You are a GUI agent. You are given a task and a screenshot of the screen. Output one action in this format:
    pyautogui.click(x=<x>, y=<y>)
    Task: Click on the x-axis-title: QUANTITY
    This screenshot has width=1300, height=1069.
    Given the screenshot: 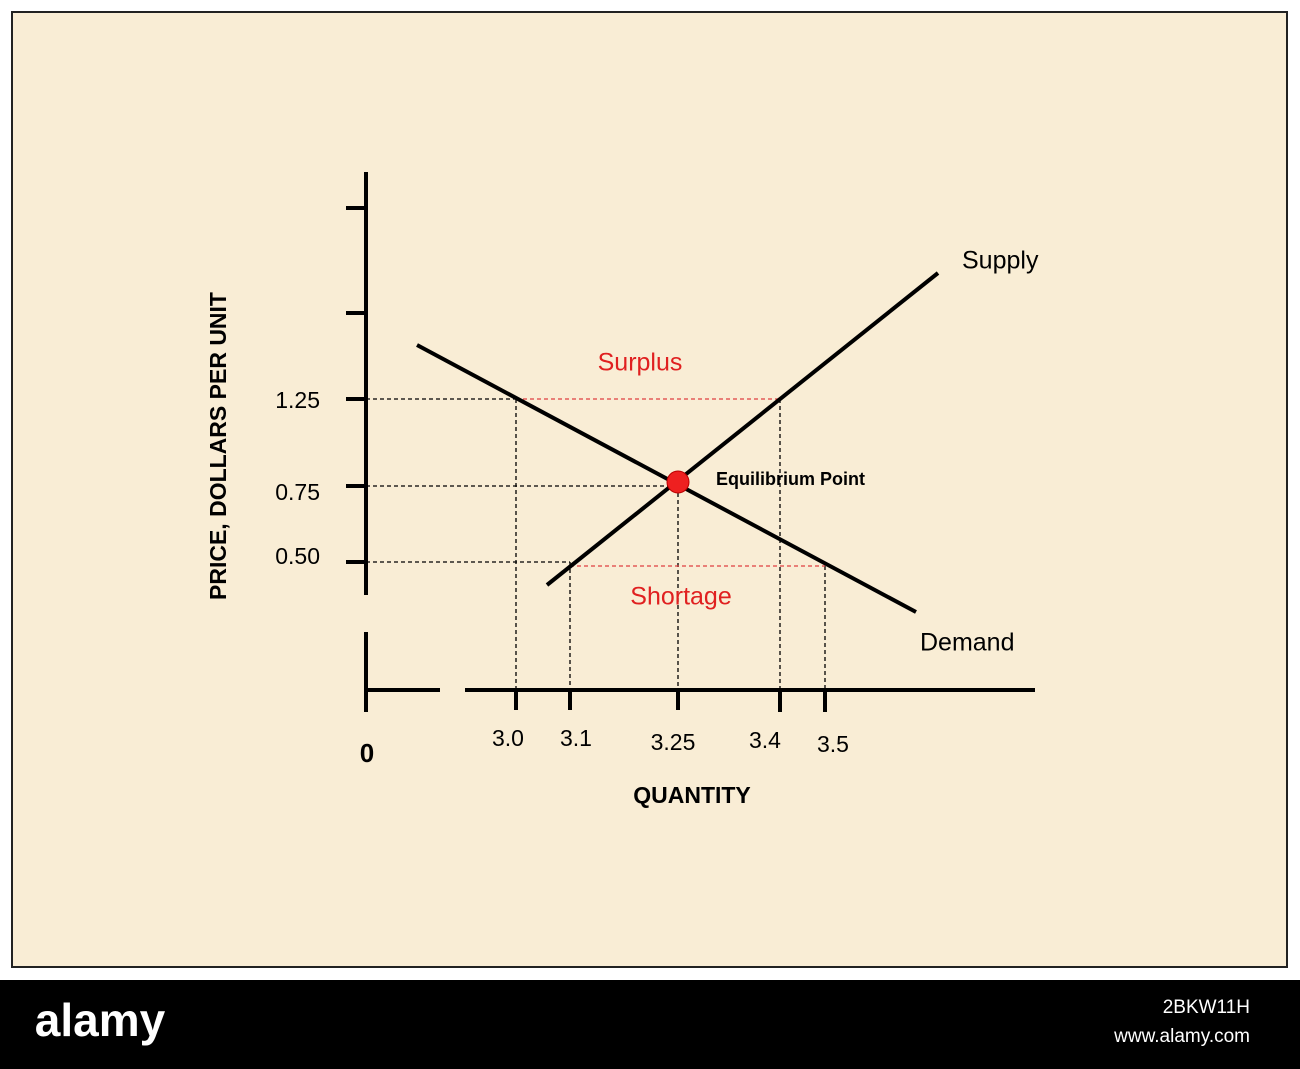 What is the action you would take?
    pyautogui.click(x=692, y=795)
    